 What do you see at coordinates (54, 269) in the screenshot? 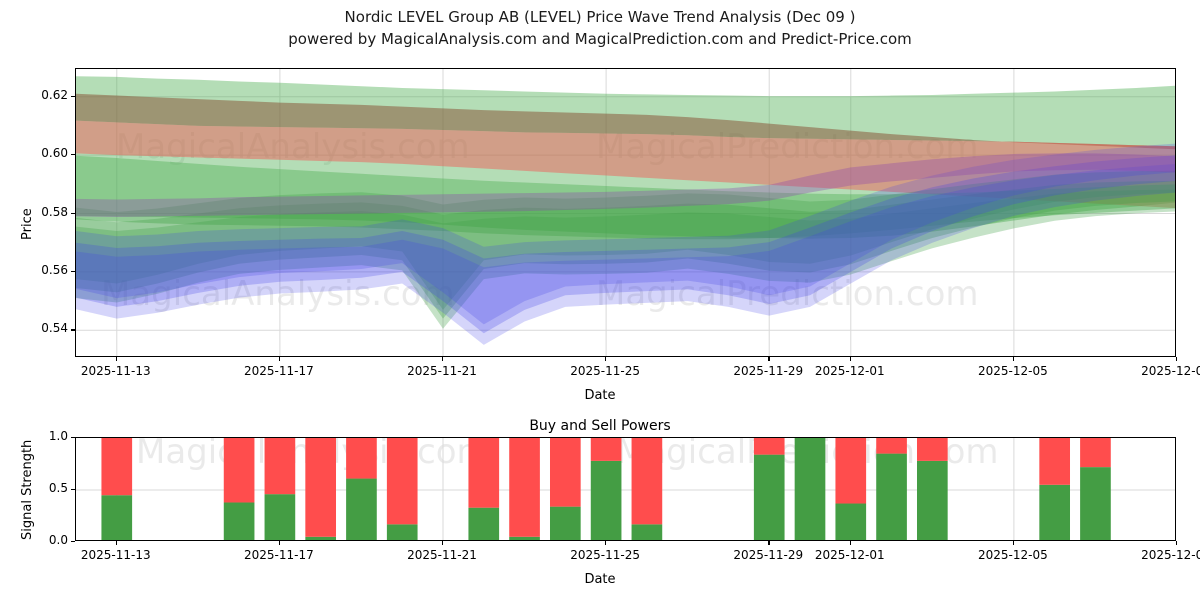
I see `price-y-tick-0.56: 0.56` at bounding box center [54, 269].